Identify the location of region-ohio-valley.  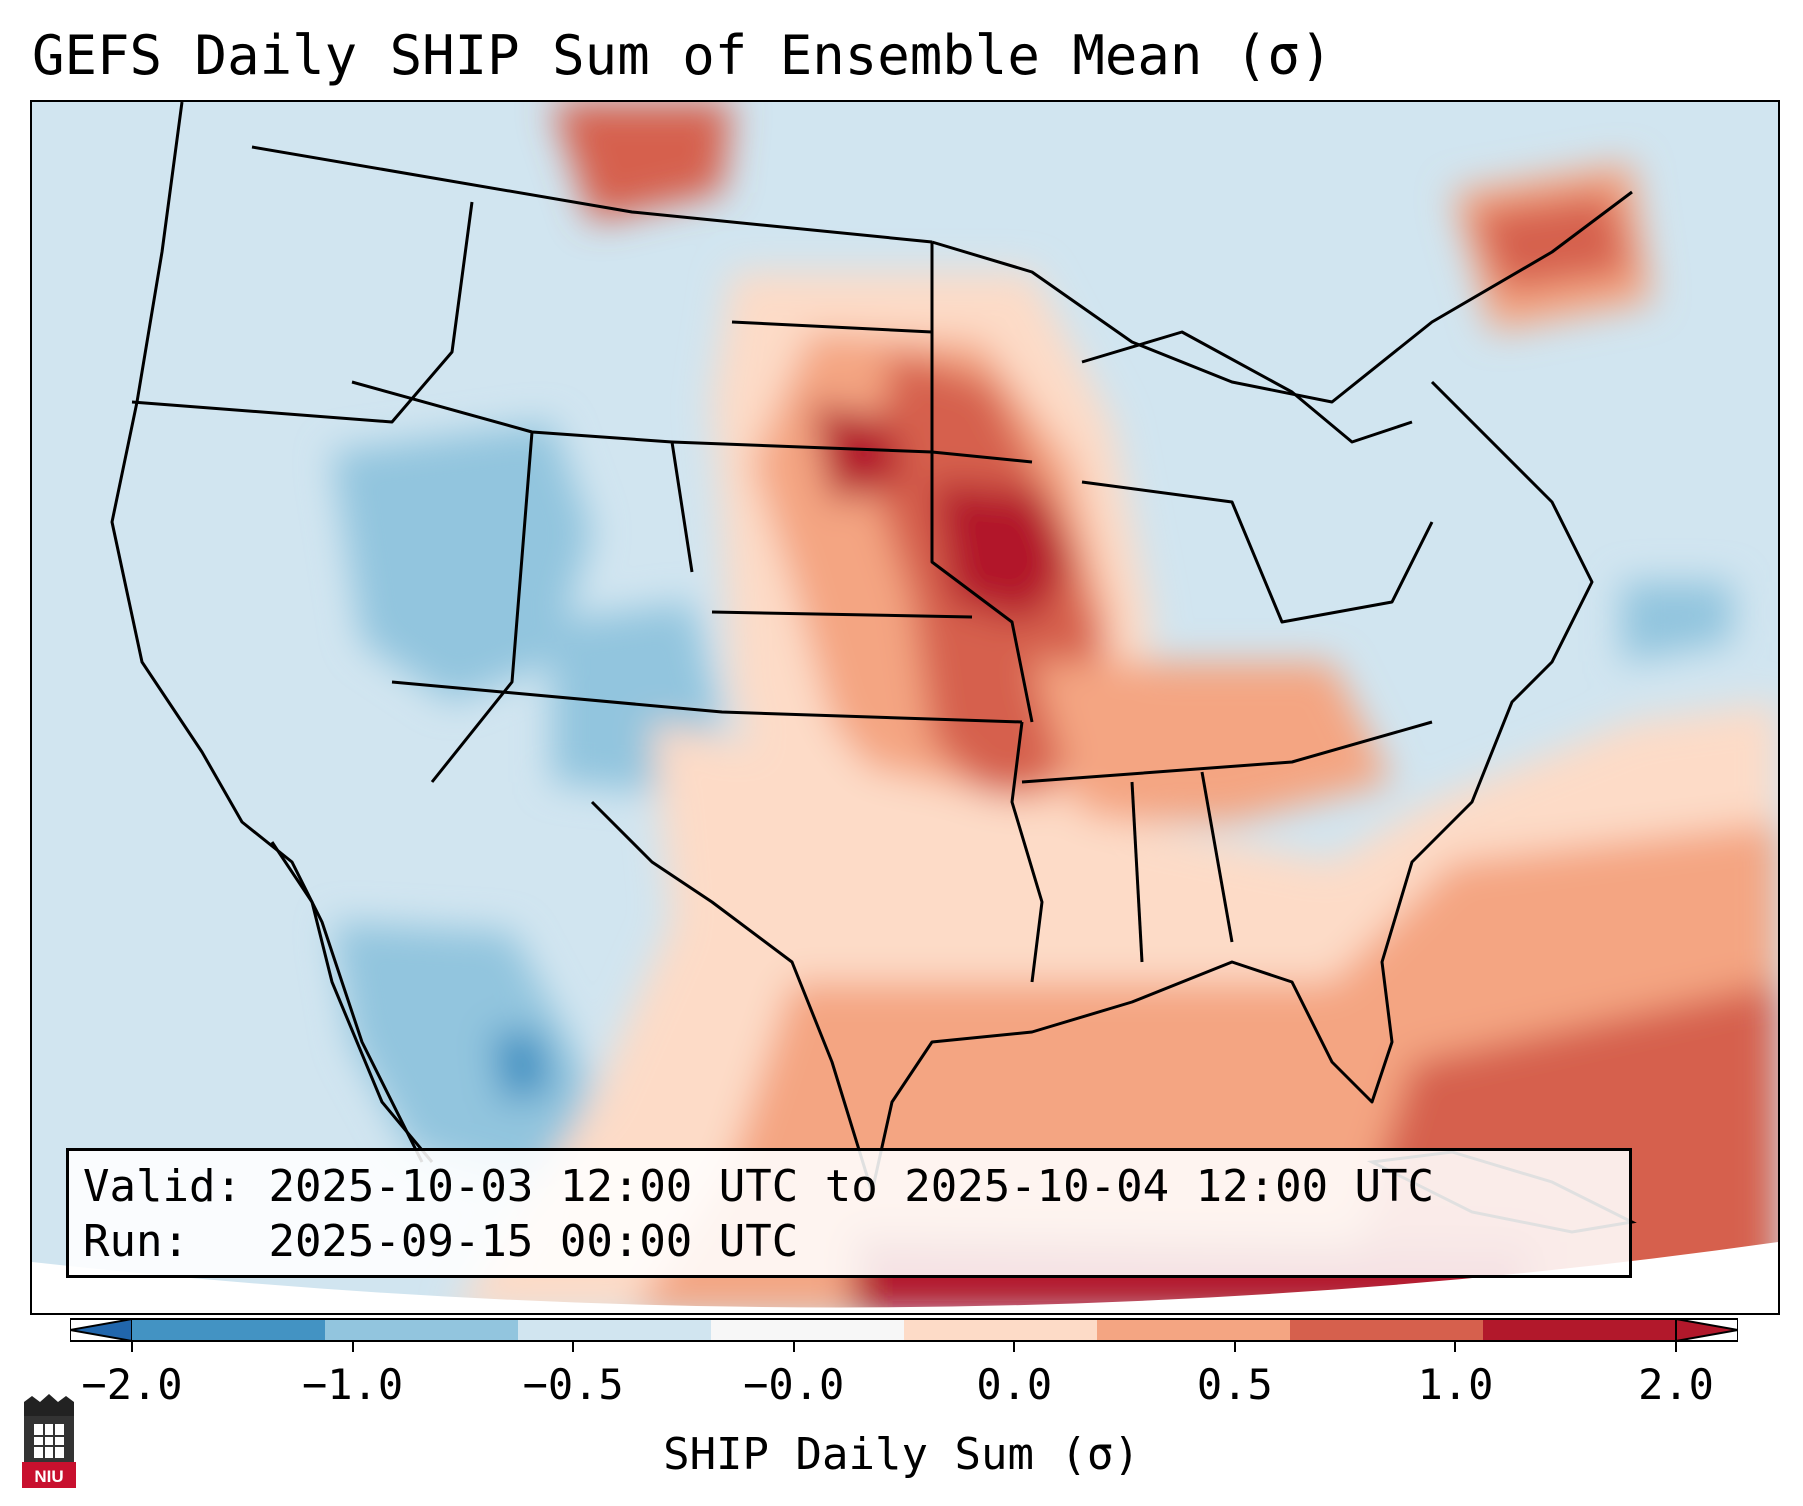
(1212, 742).